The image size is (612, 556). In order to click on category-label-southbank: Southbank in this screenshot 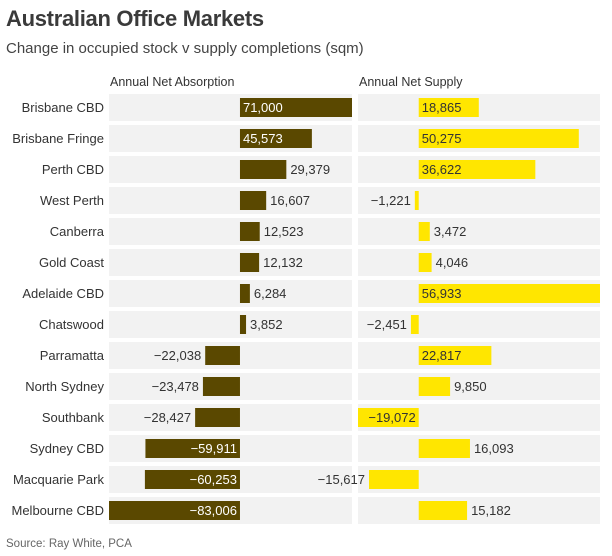, I will do `click(73, 417)`.